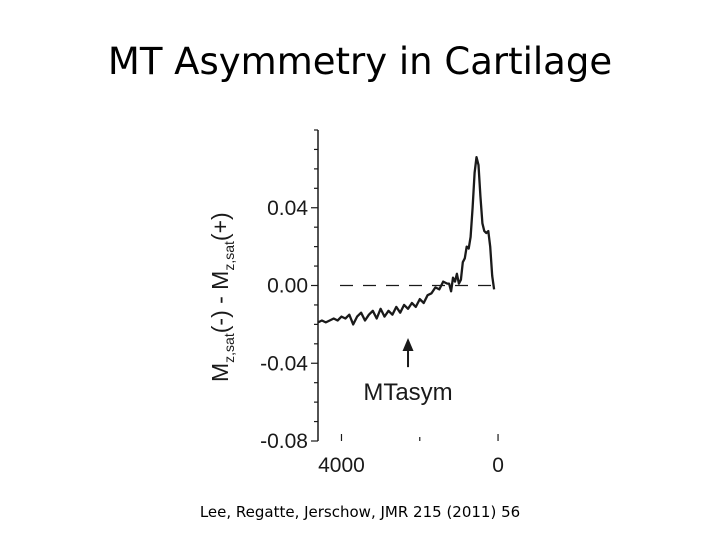 The width and height of the screenshot is (720, 540). Describe the element at coordinates (407, 392) in the screenshot. I see `annotation-label: MTasym` at that location.